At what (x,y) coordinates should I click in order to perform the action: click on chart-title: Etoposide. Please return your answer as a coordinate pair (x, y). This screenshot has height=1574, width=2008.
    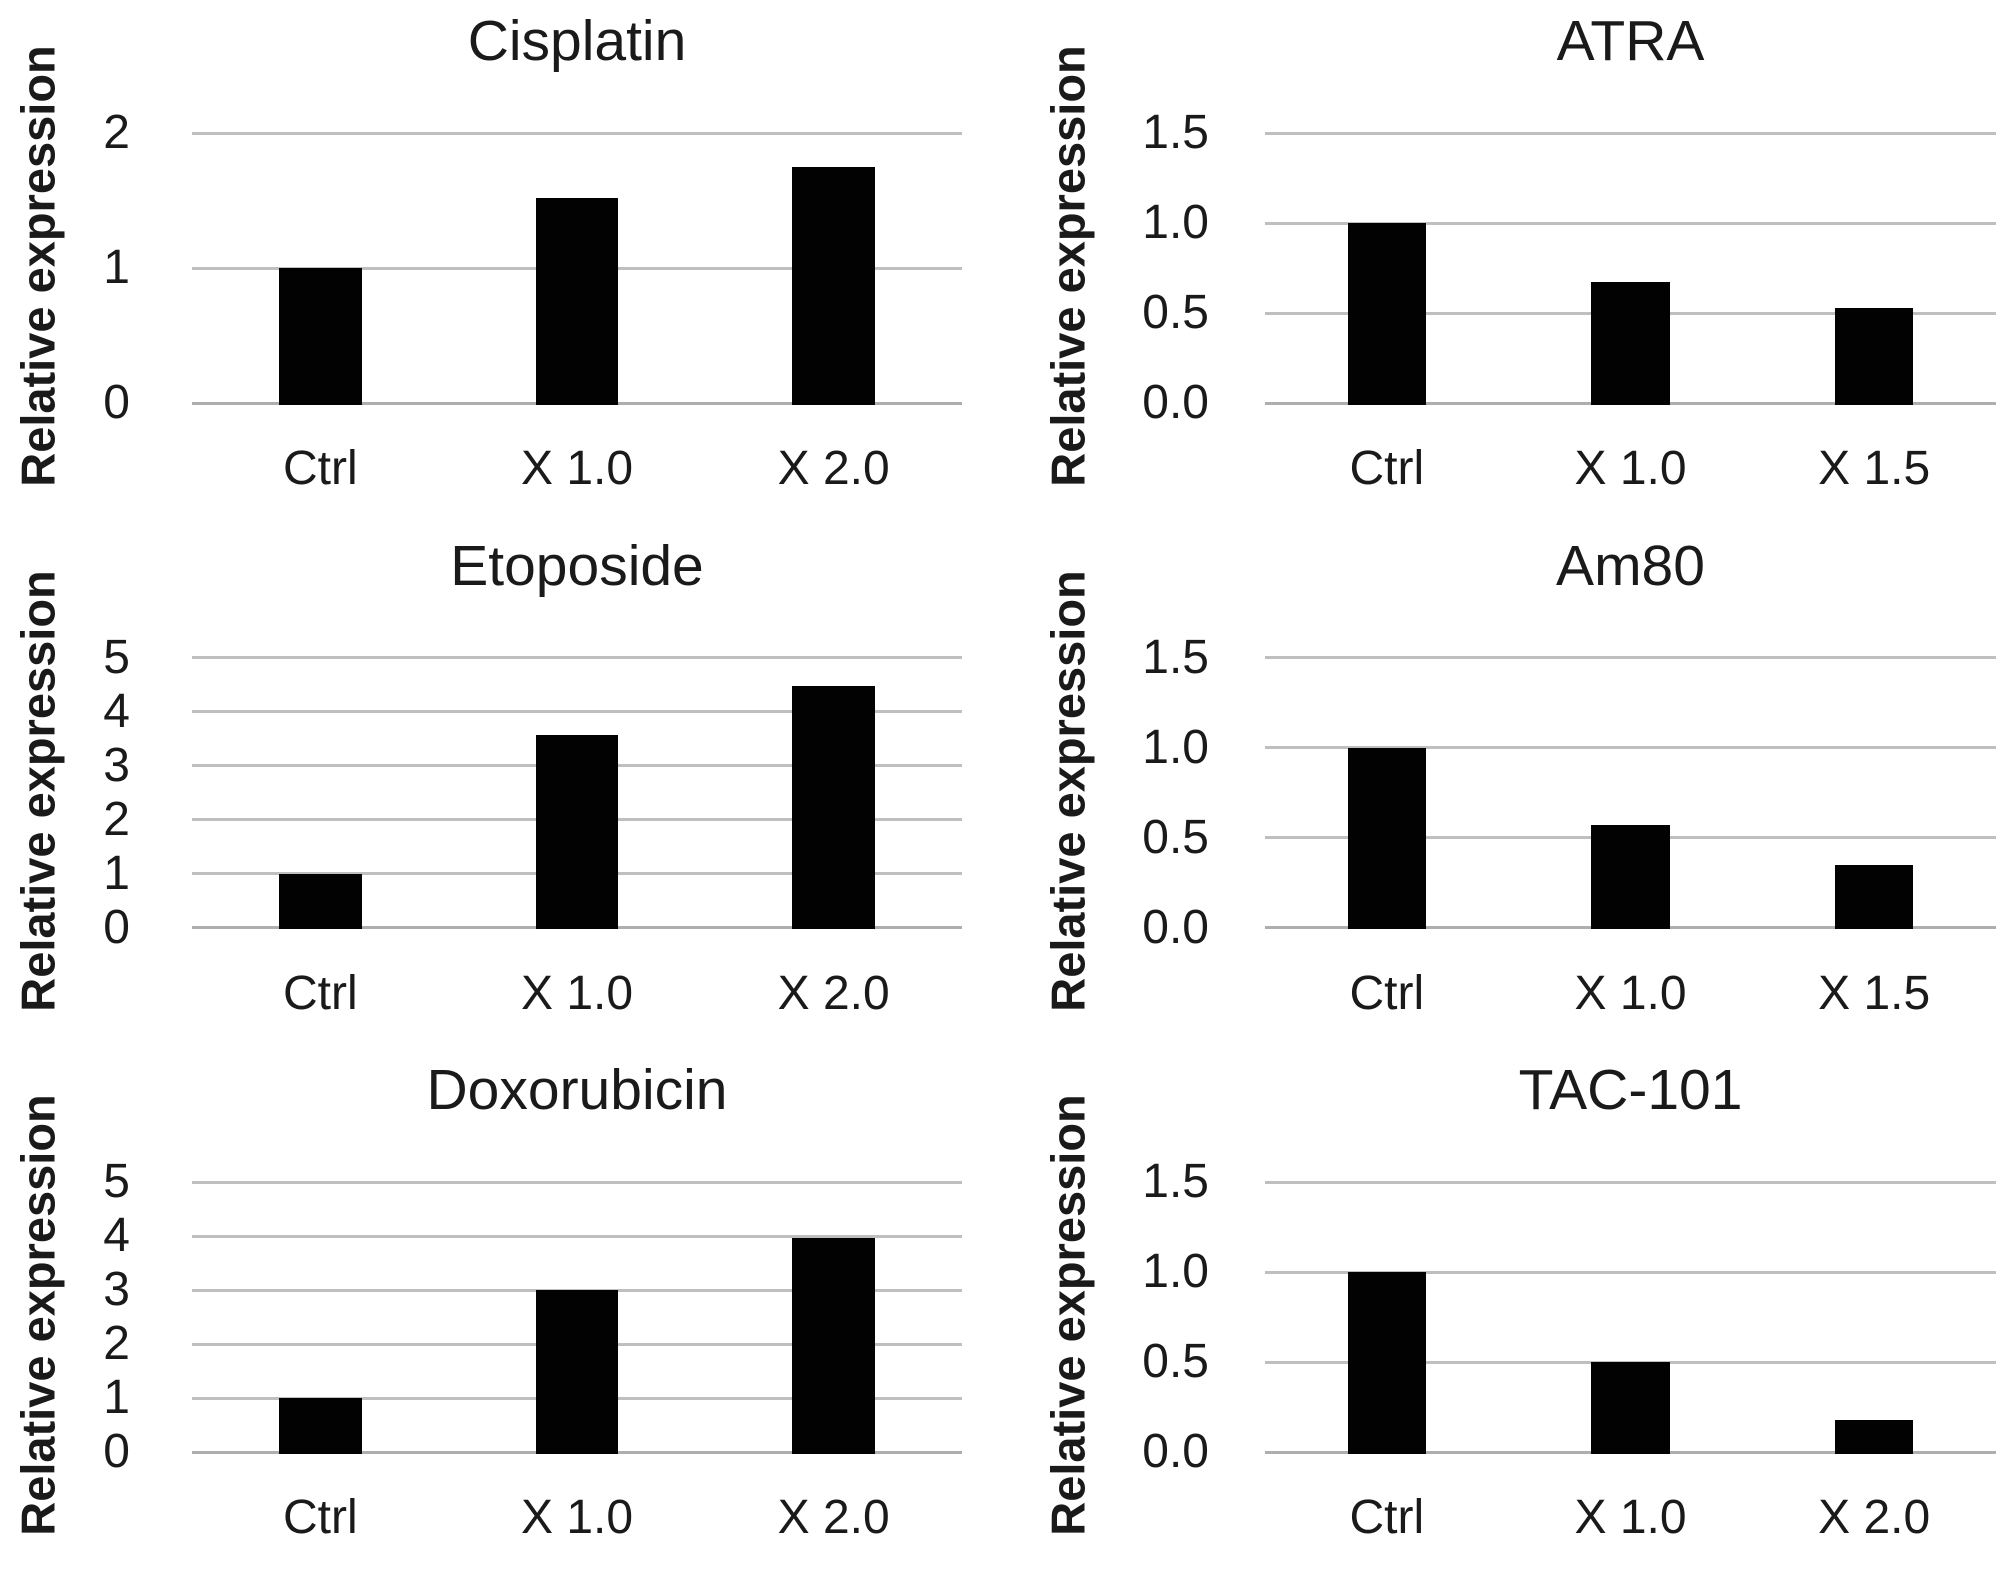
    Looking at the image, I should click on (577, 565).